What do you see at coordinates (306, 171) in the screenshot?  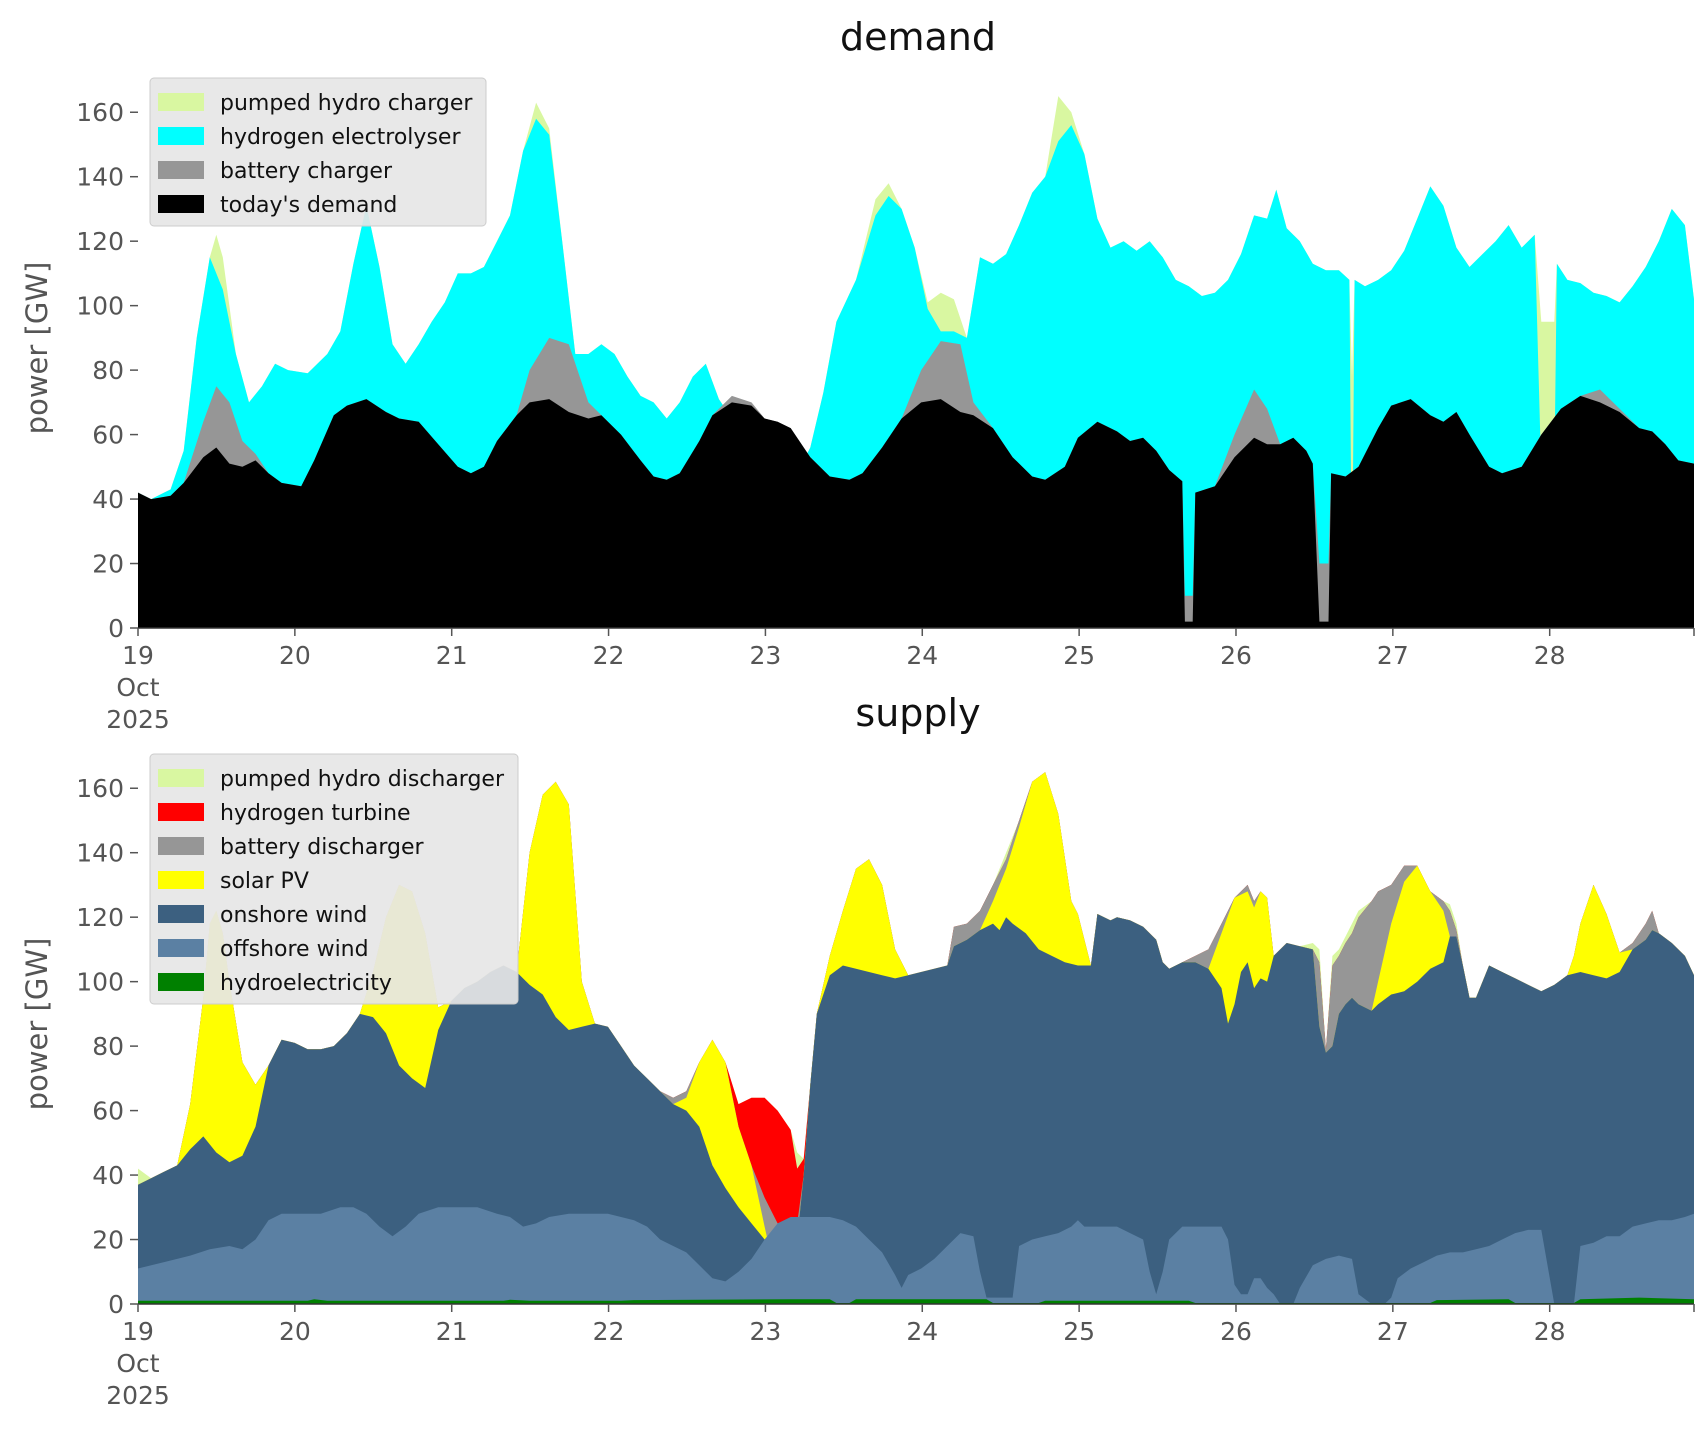 I see `demand-legend-label-battery-charger: battery charger` at bounding box center [306, 171].